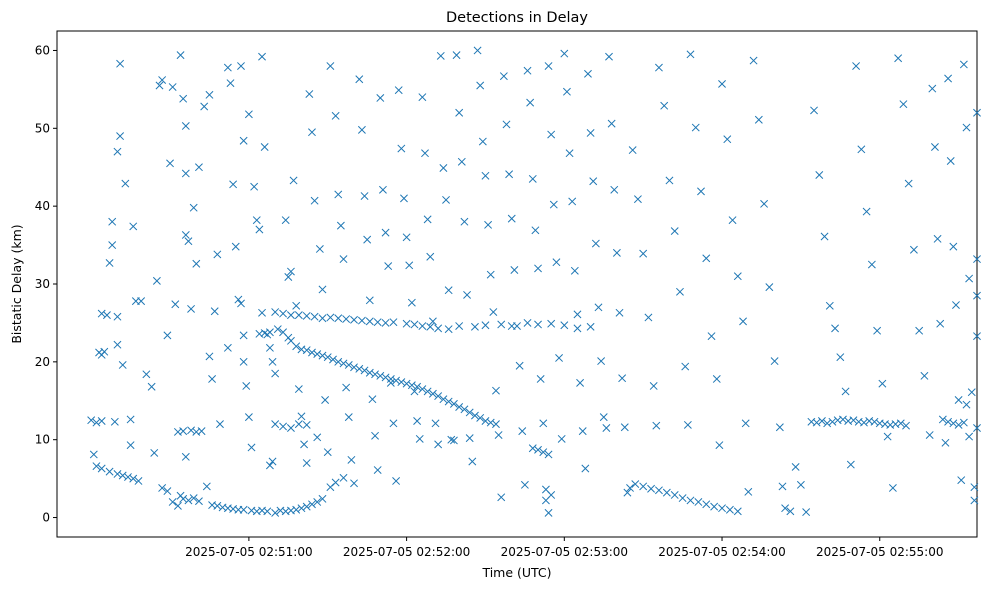 Image resolution: width=989 pixels, height=590 pixels. What do you see at coordinates (42, 440) in the screenshot?
I see `y-tick-label: 10` at bounding box center [42, 440].